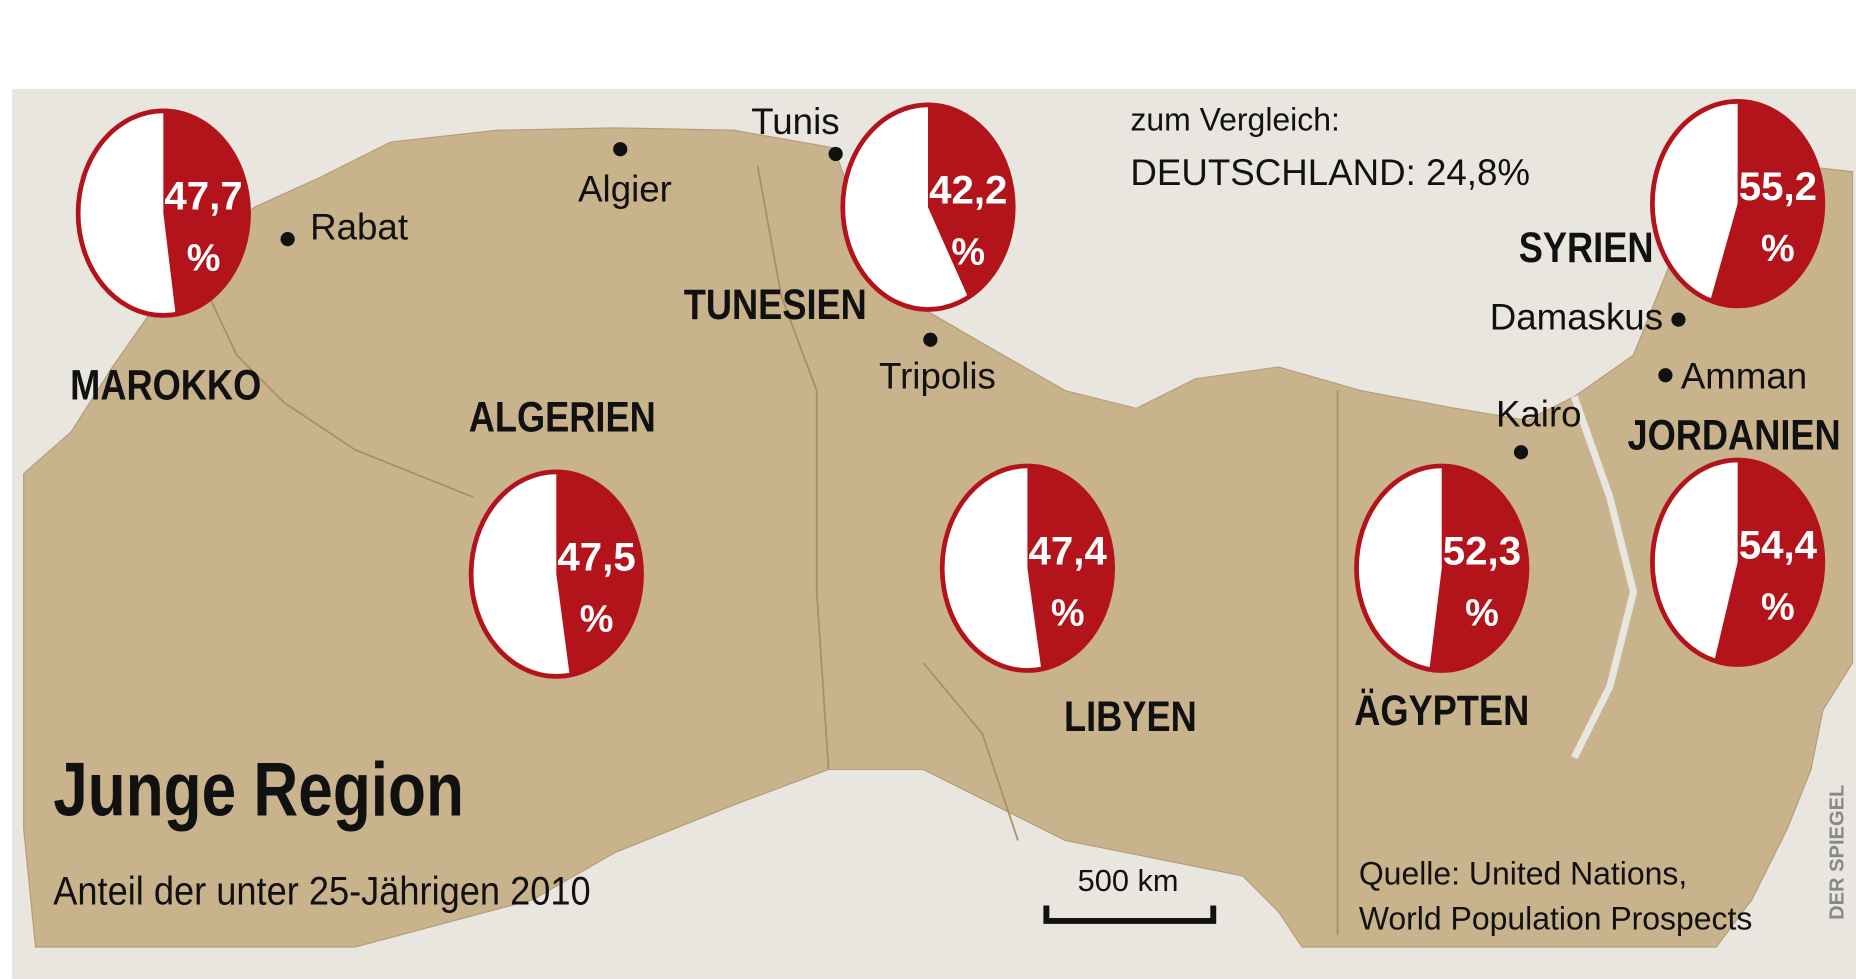 Image resolution: width=1856 pixels, height=979 pixels. What do you see at coordinates (1128, 880) in the screenshot?
I see `scale-label: 500 km` at bounding box center [1128, 880].